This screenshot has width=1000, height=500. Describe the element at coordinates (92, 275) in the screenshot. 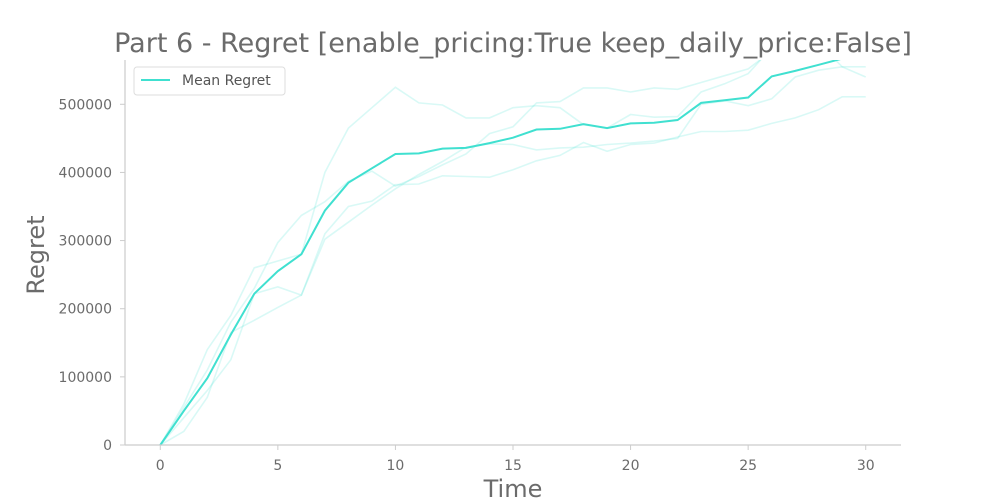

I see `y-ticks: 0 100000 200000 300000 400000 500000` at that location.